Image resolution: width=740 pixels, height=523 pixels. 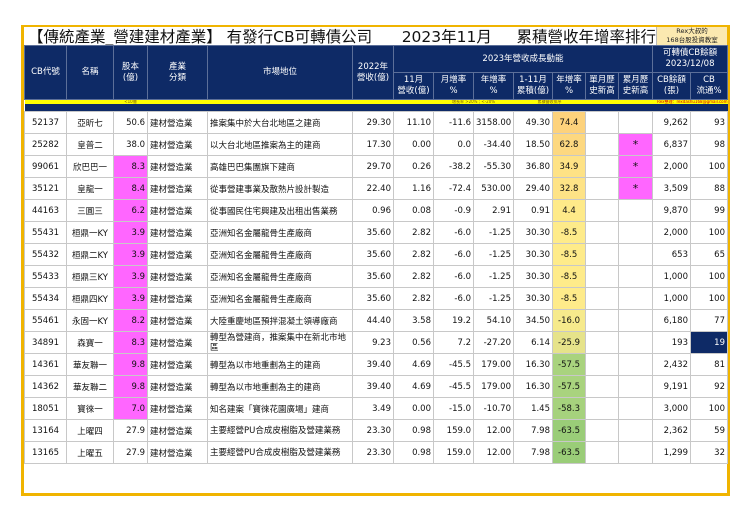 What do you see at coordinates (130, 144) in the screenshot?
I see `cell-capital: 38.0` at bounding box center [130, 144].